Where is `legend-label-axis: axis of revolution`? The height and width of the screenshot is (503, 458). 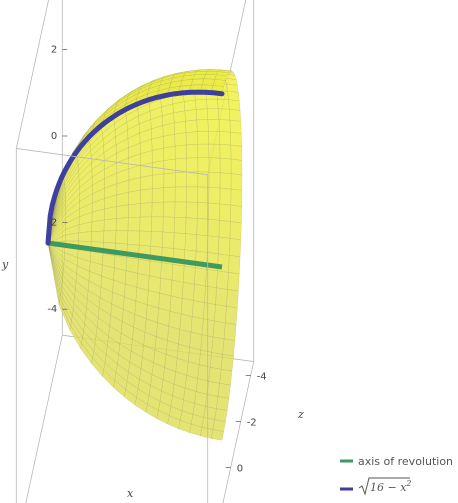 legend-label-axis: axis of revolution is located at coordinates (405, 461).